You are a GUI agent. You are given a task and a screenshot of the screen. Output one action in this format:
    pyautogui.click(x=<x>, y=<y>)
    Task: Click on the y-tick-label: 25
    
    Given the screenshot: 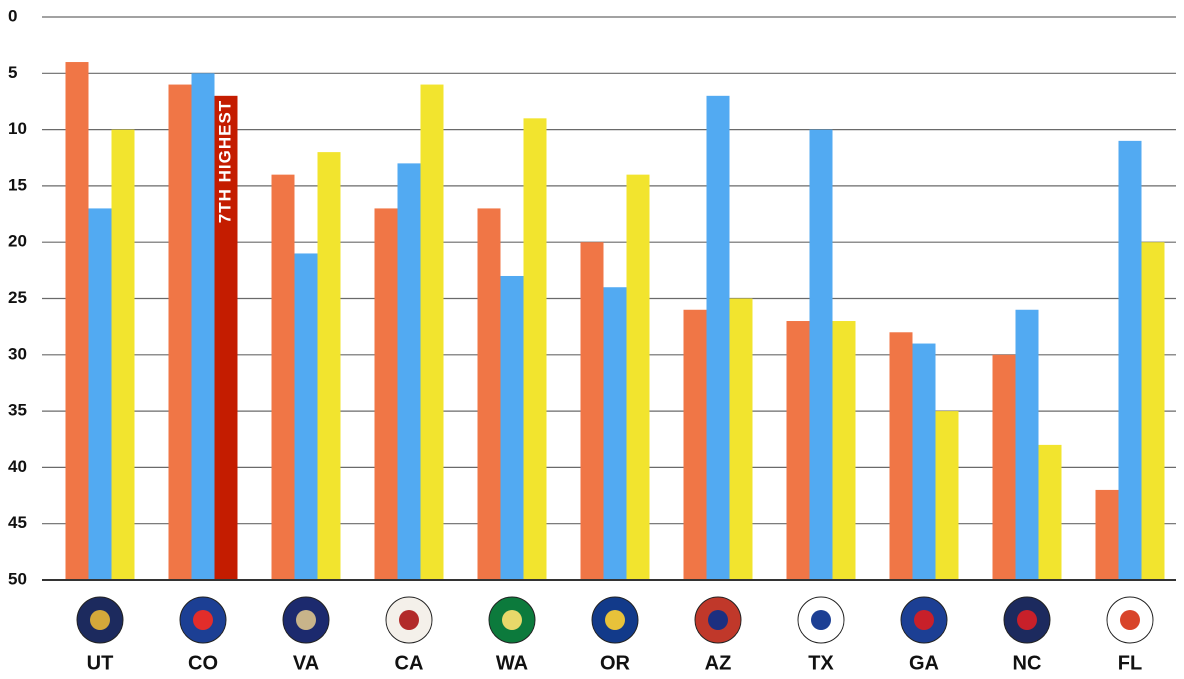 What is the action you would take?
    pyautogui.click(x=17, y=297)
    